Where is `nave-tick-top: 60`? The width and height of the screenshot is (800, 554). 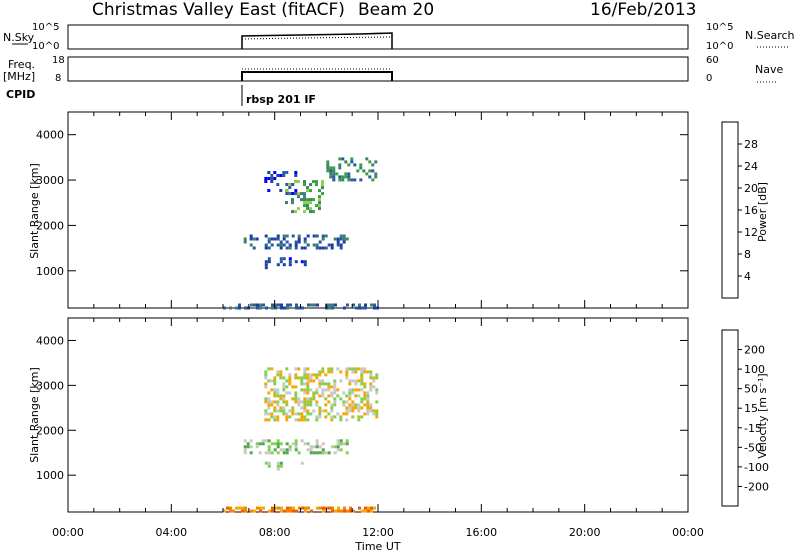
nave-tick-top: 60 is located at coordinates (712, 60).